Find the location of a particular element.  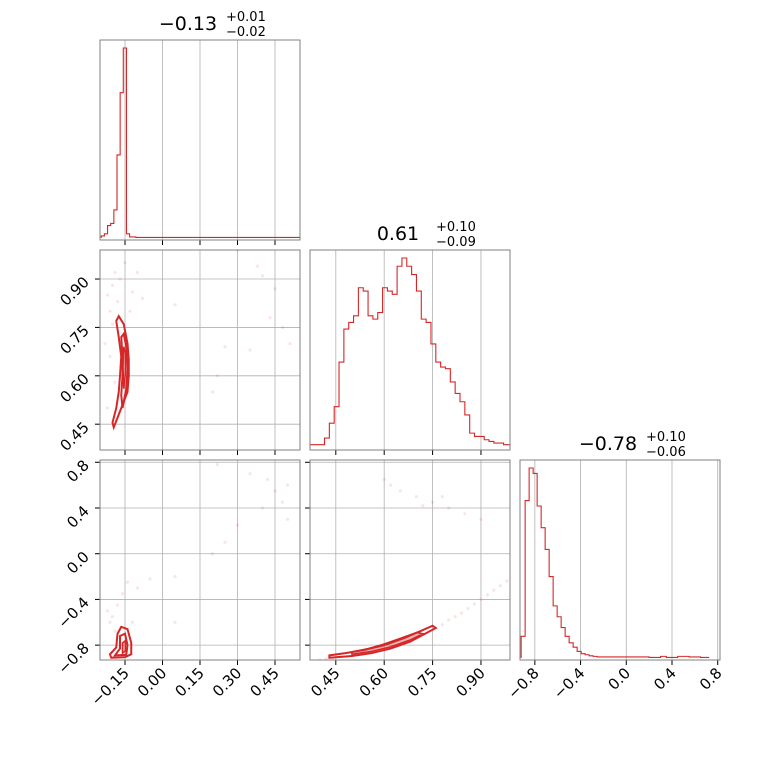

hist-panel-3: −0.8 −0.4 0.0 0.4 0.8 −0.78 +0.10−0.06 is located at coordinates (614, 566).